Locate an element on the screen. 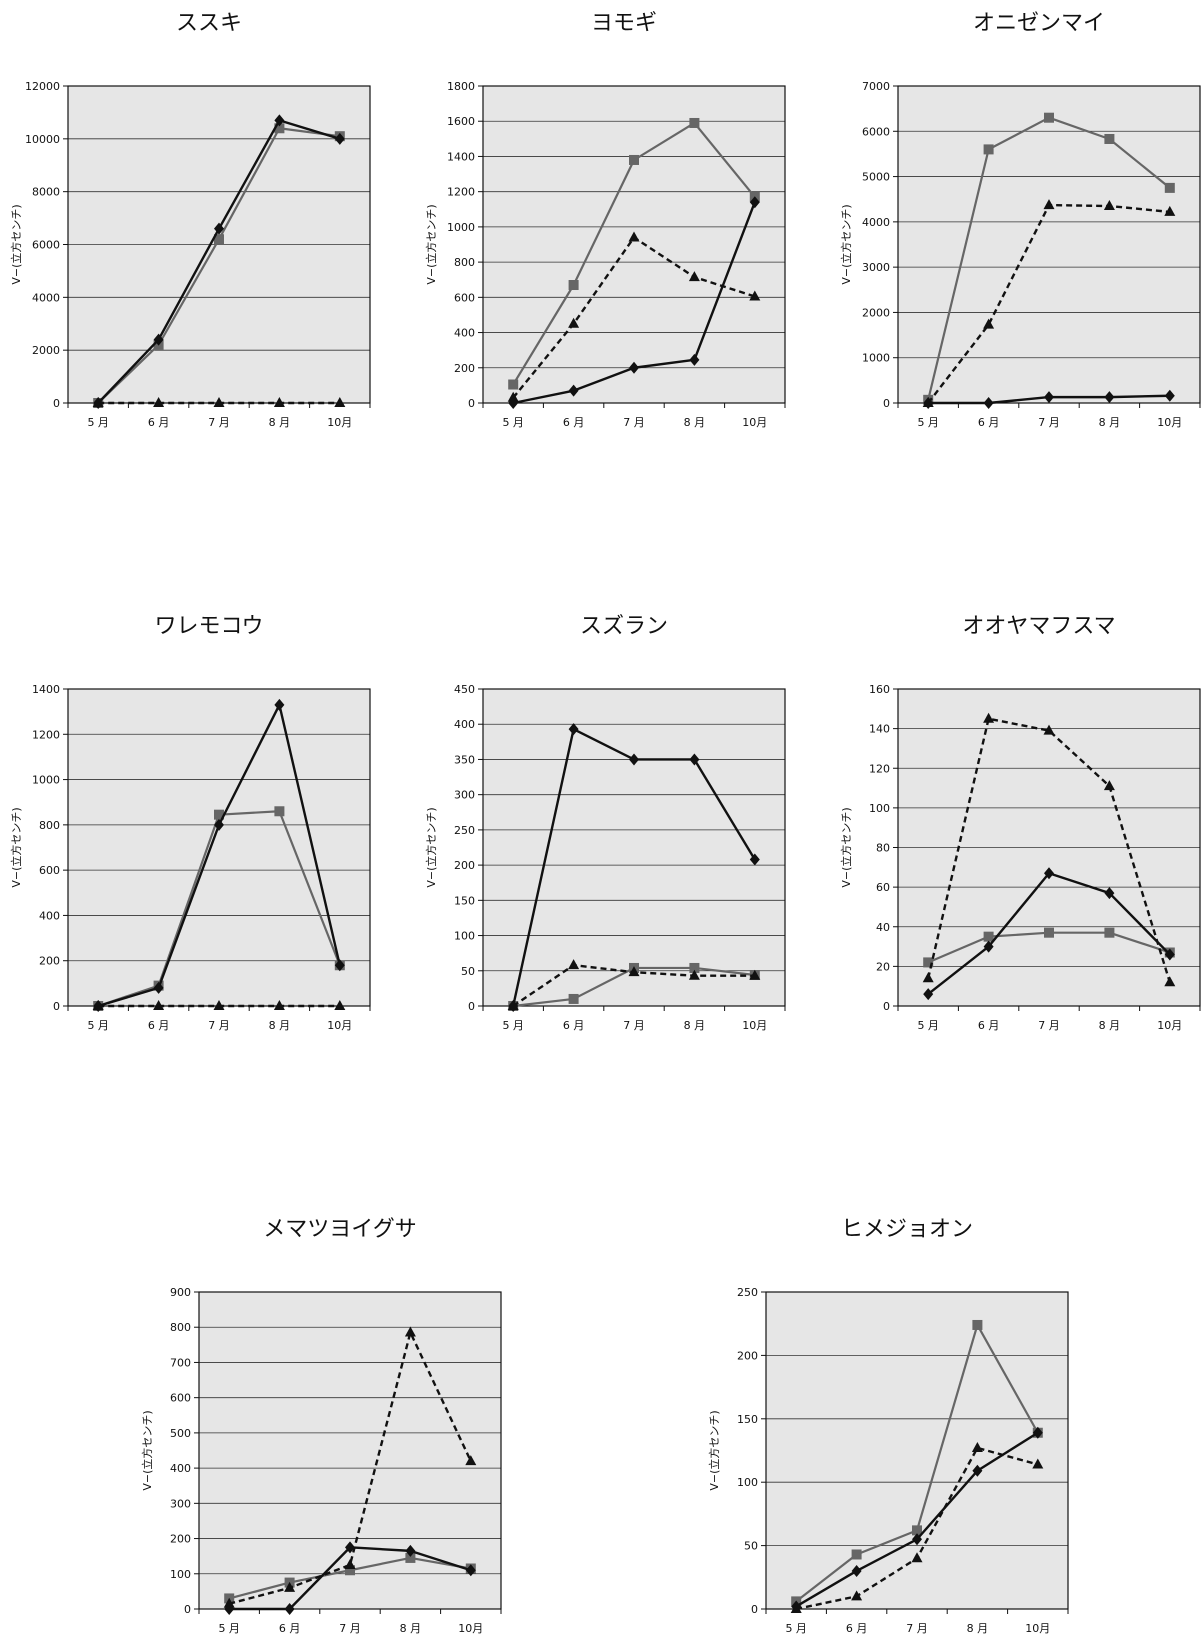 The width and height of the screenshot is (1203, 1641). y-tick-label: 900 is located at coordinates (180, 1292).